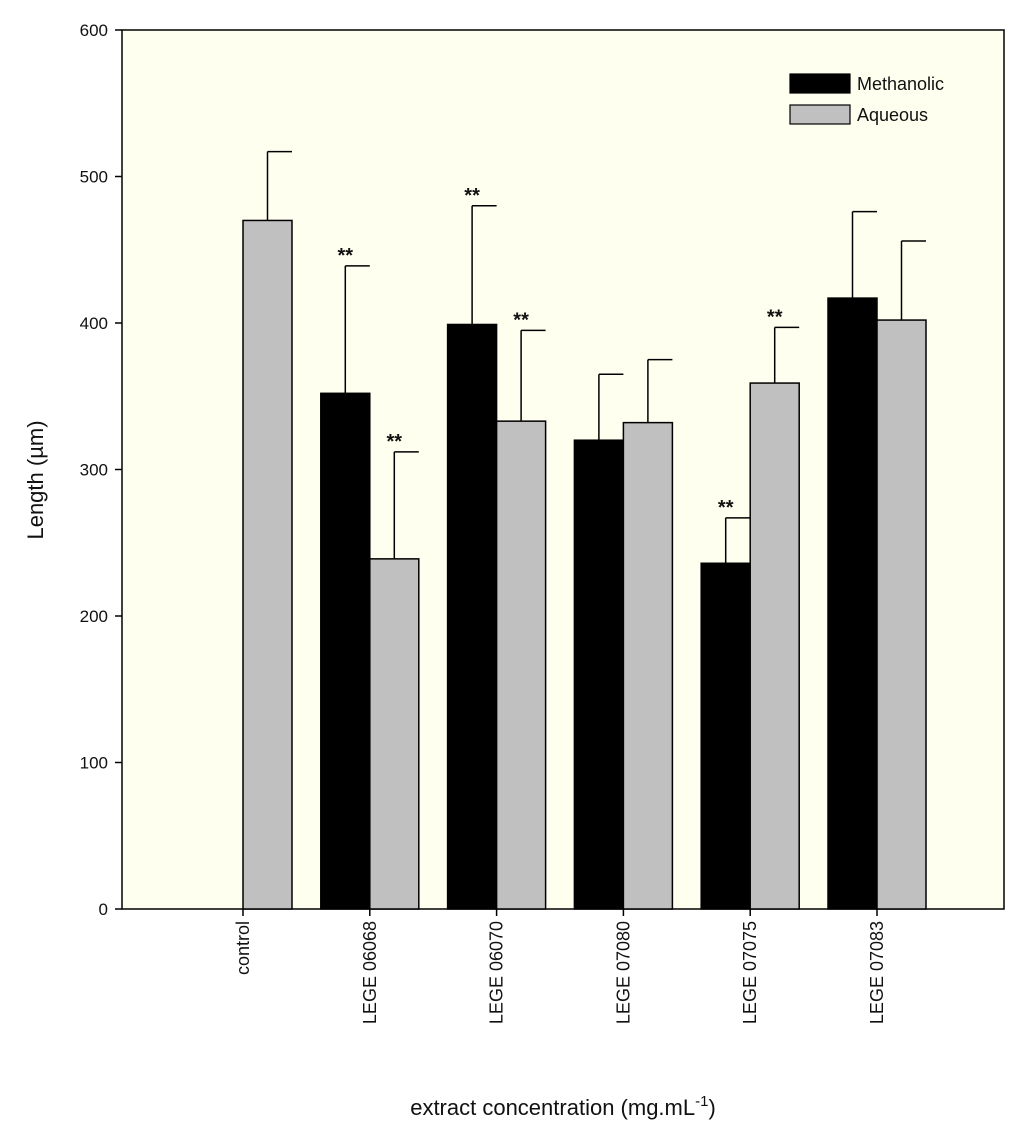 The image size is (1024, 1139). I want to click on legend-label-methanolic: Methanolic, so click(900, 84).